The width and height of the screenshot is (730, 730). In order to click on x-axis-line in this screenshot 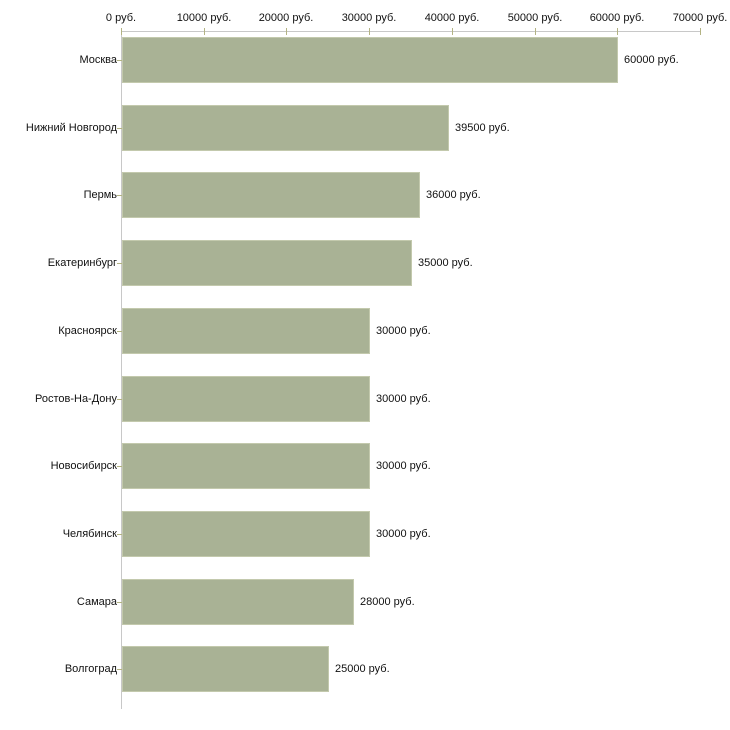, I will do `click(410, 31)`.